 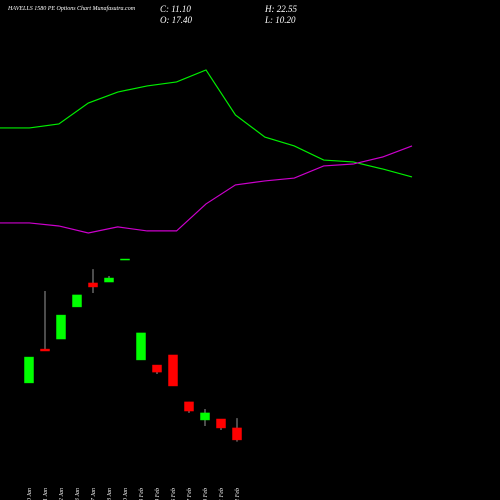 What do you see at coordinates (62, 494) in the screenshot?
I see `x-tick-label: 22 Jan` at bounding box center [62, 494].